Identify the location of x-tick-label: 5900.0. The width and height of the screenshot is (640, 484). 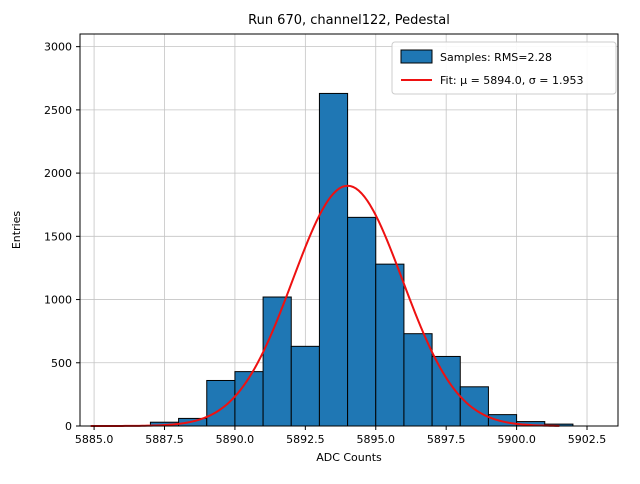
(516, 439).